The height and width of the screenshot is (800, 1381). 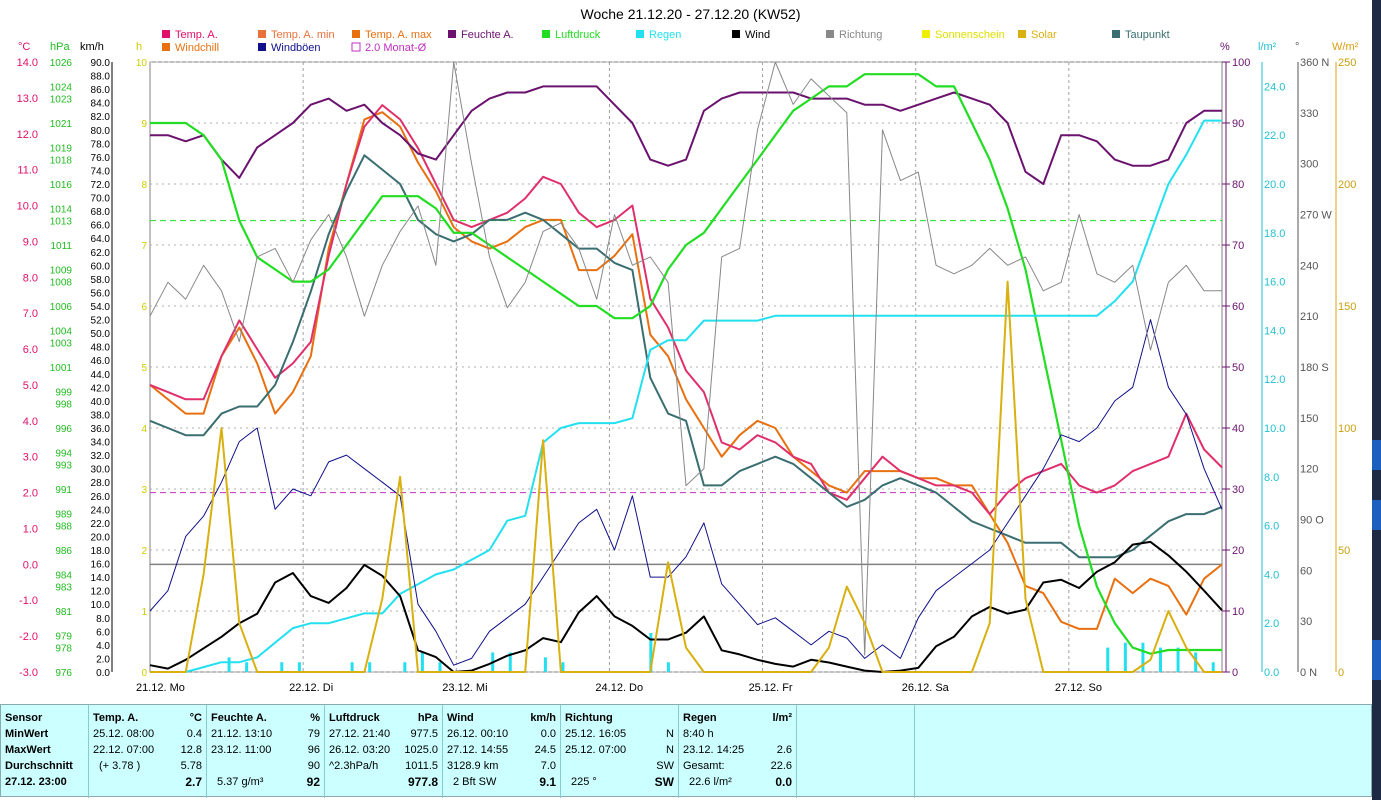 I want to click on pressure-tick: 1003, so click(x=61, y=344).